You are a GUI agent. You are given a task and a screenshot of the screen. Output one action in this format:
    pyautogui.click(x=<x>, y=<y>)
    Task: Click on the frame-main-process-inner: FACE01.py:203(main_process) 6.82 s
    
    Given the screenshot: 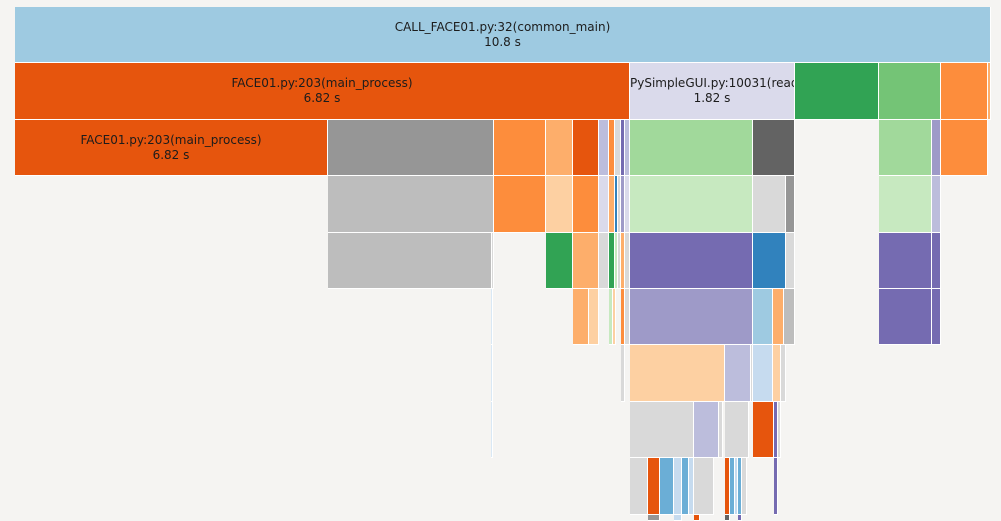 What is the action you would take?
    pyautogui.click(x=171, y=148)
    